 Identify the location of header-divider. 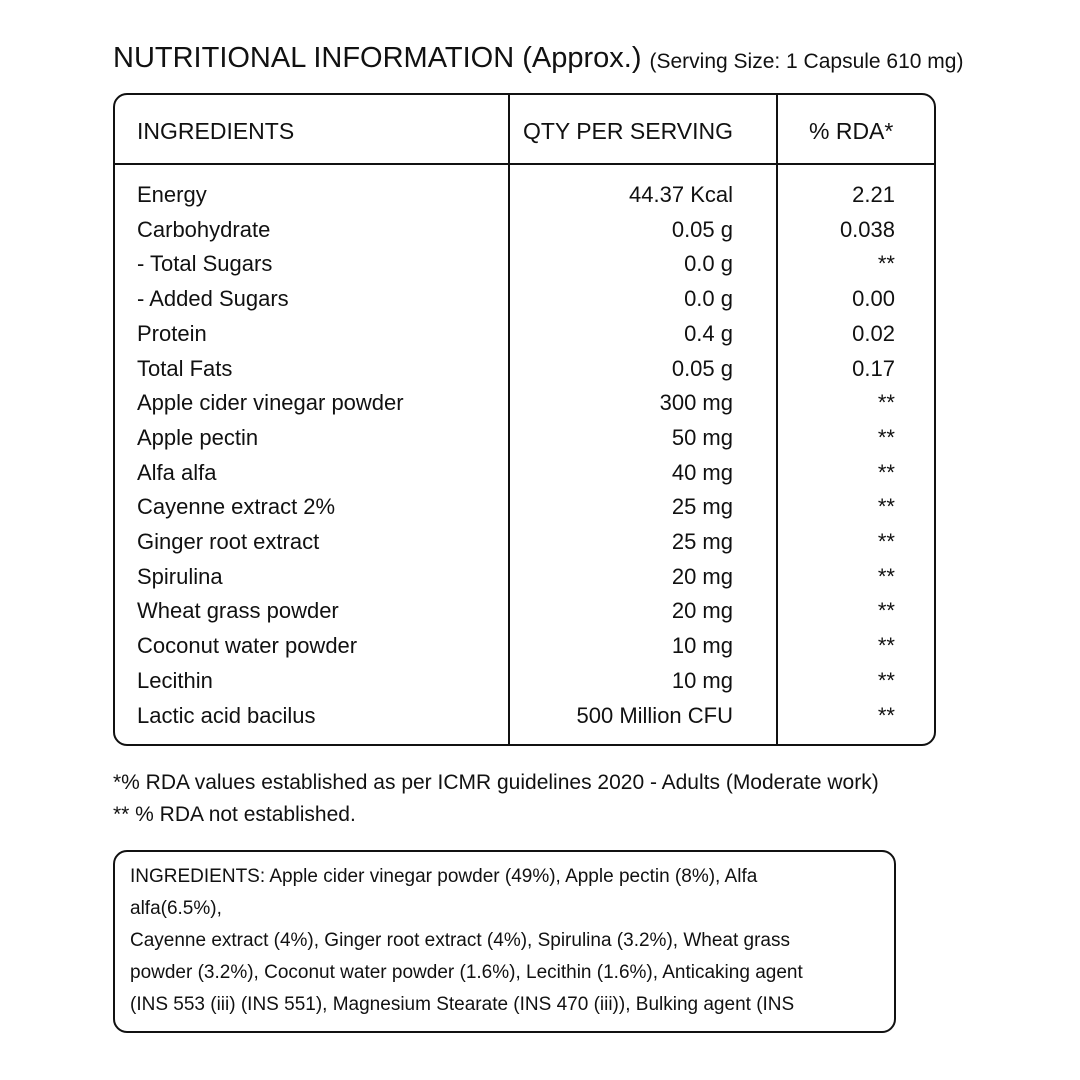
(524, 164).